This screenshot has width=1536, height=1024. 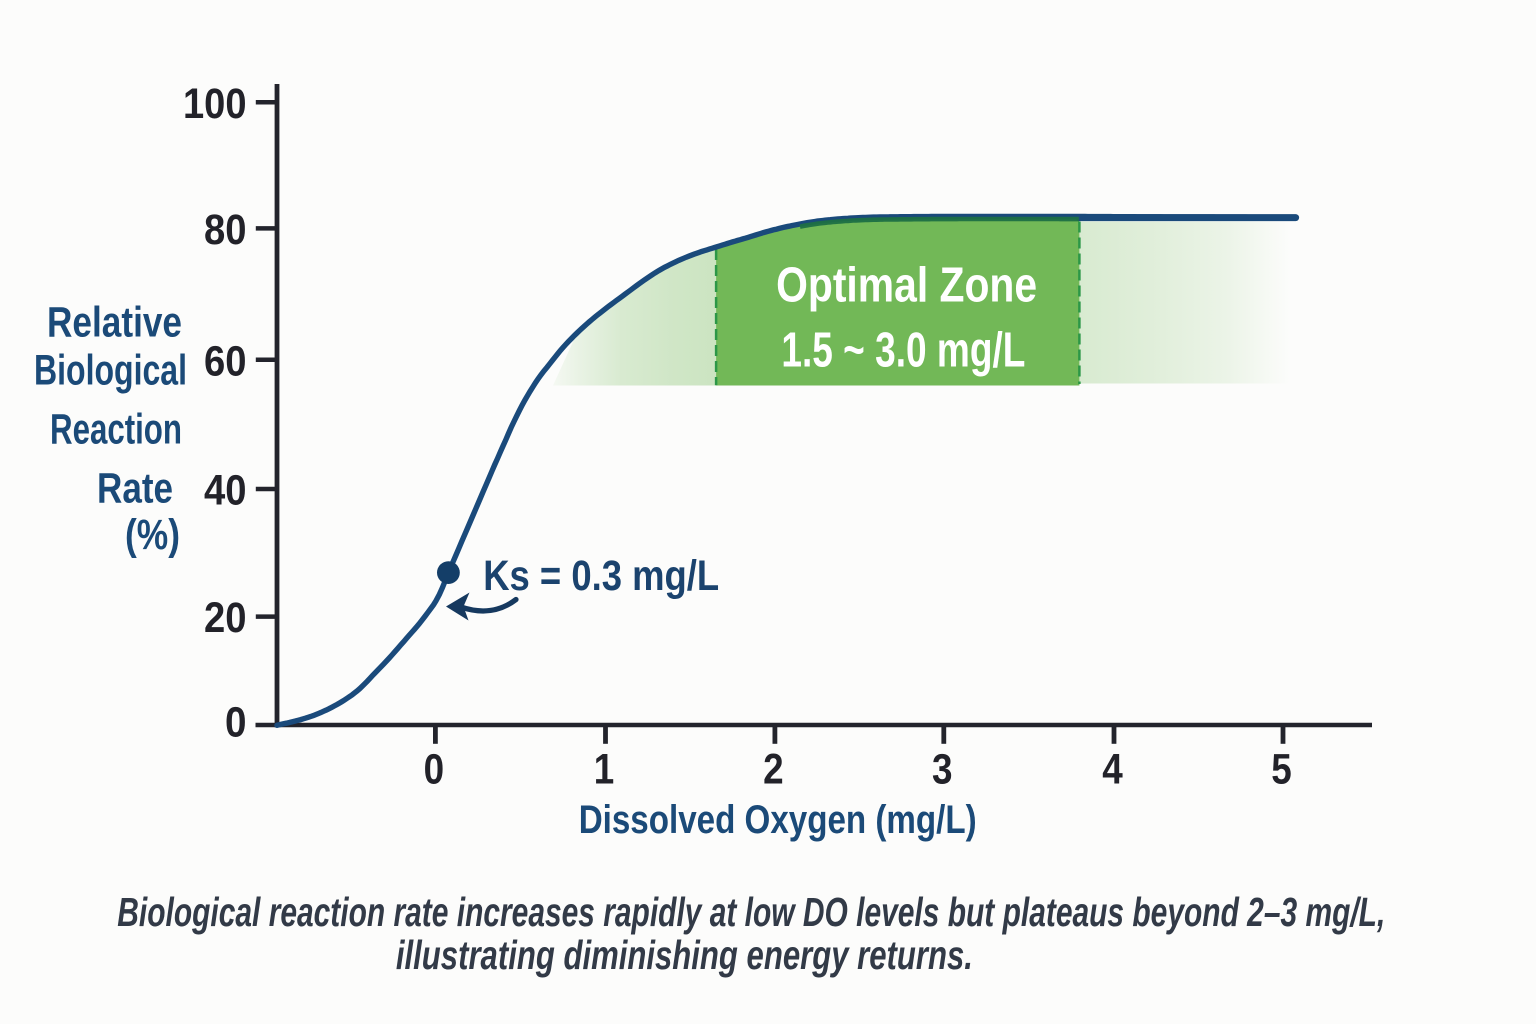 I want to click on svg-text: 80, so click(x=225, y=230).